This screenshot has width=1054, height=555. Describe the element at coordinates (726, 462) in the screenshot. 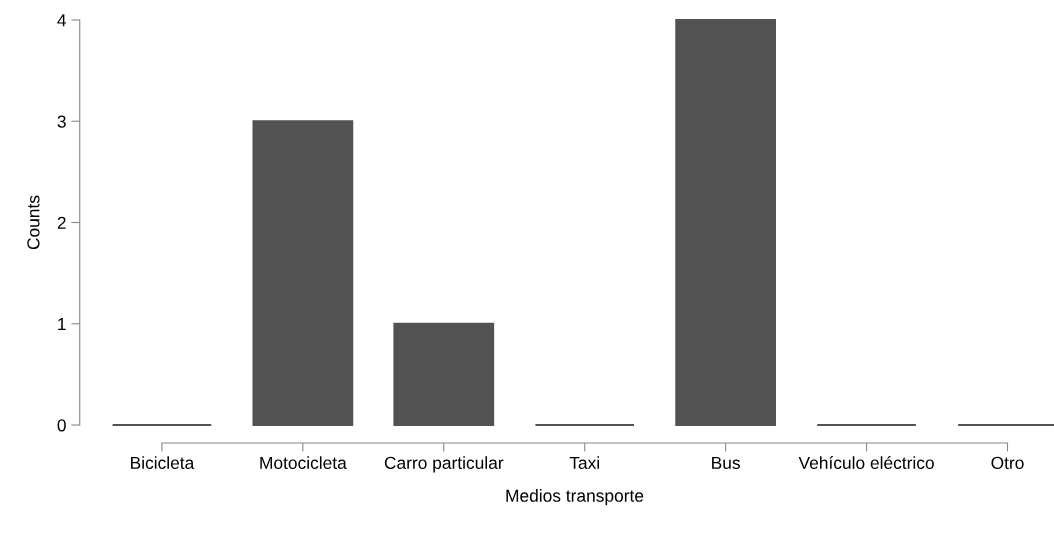

I see `x-tick-label: Bus` at that location.